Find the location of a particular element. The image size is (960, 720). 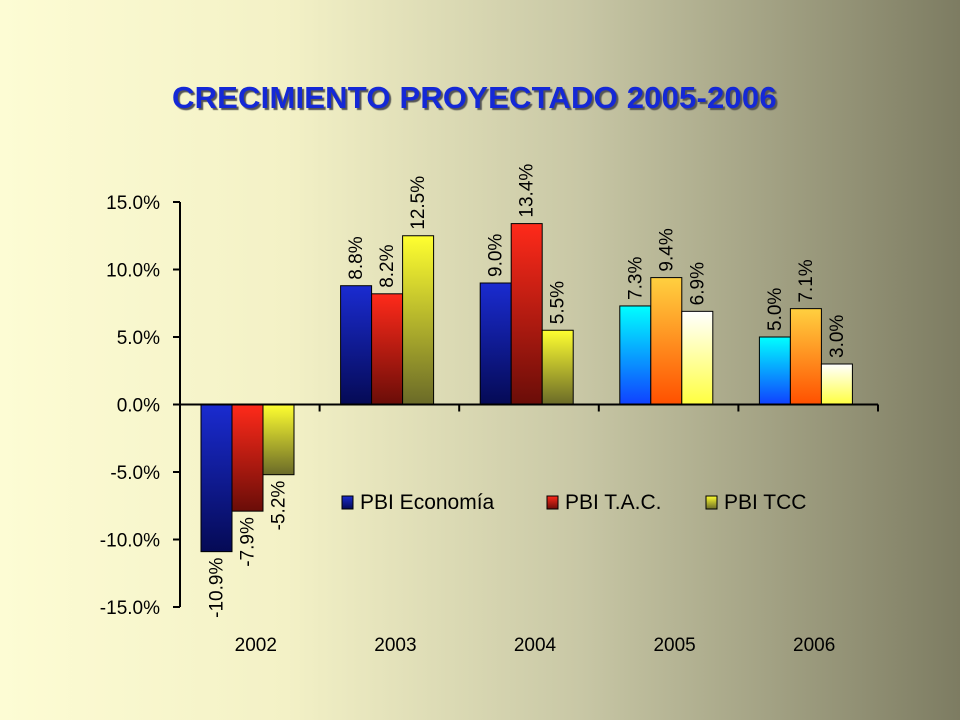

x-tick-label: 2006 is located at coordinates (814, 645).